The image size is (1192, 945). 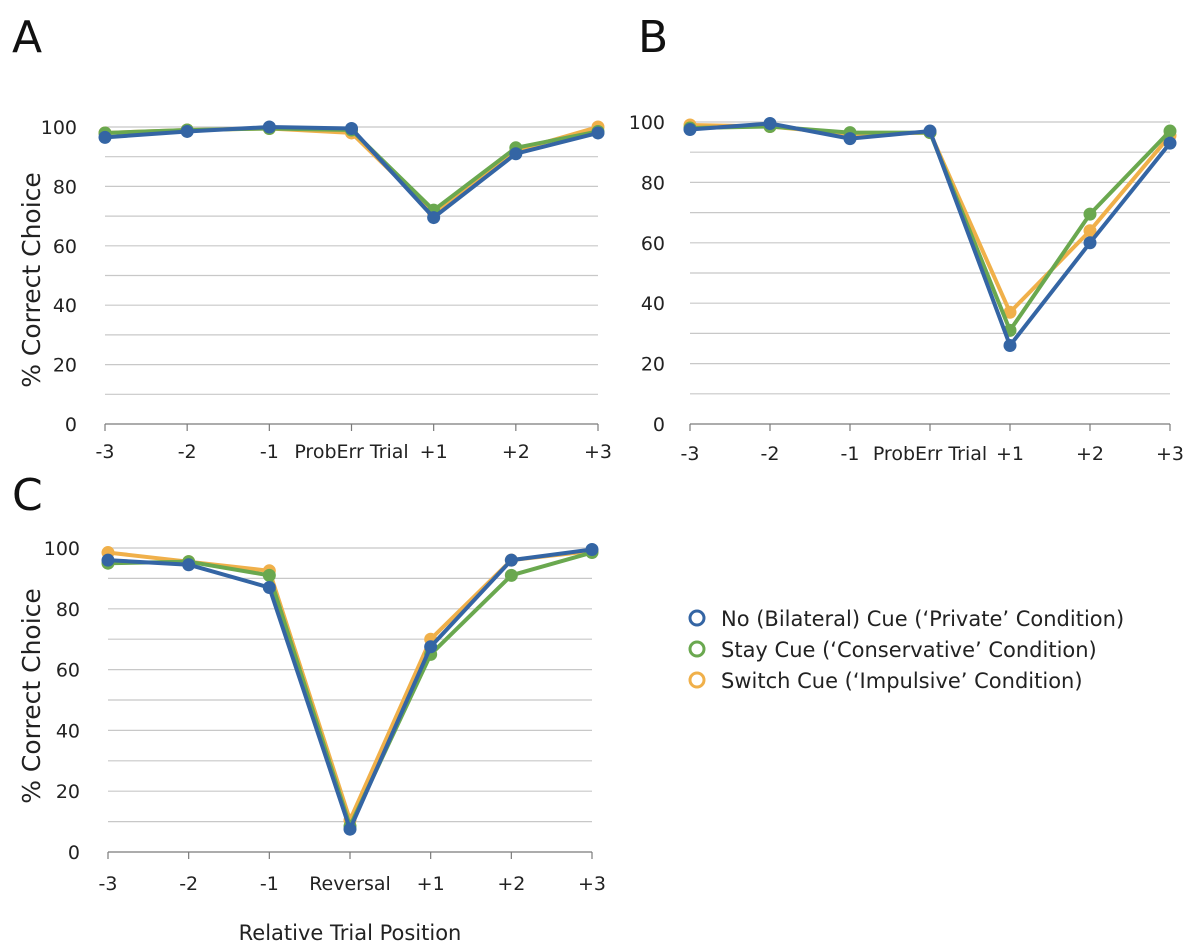 I want to click on legend-item: No (Bilateral) Cue (‘Private’ Condition), so click(x=906, y=619).